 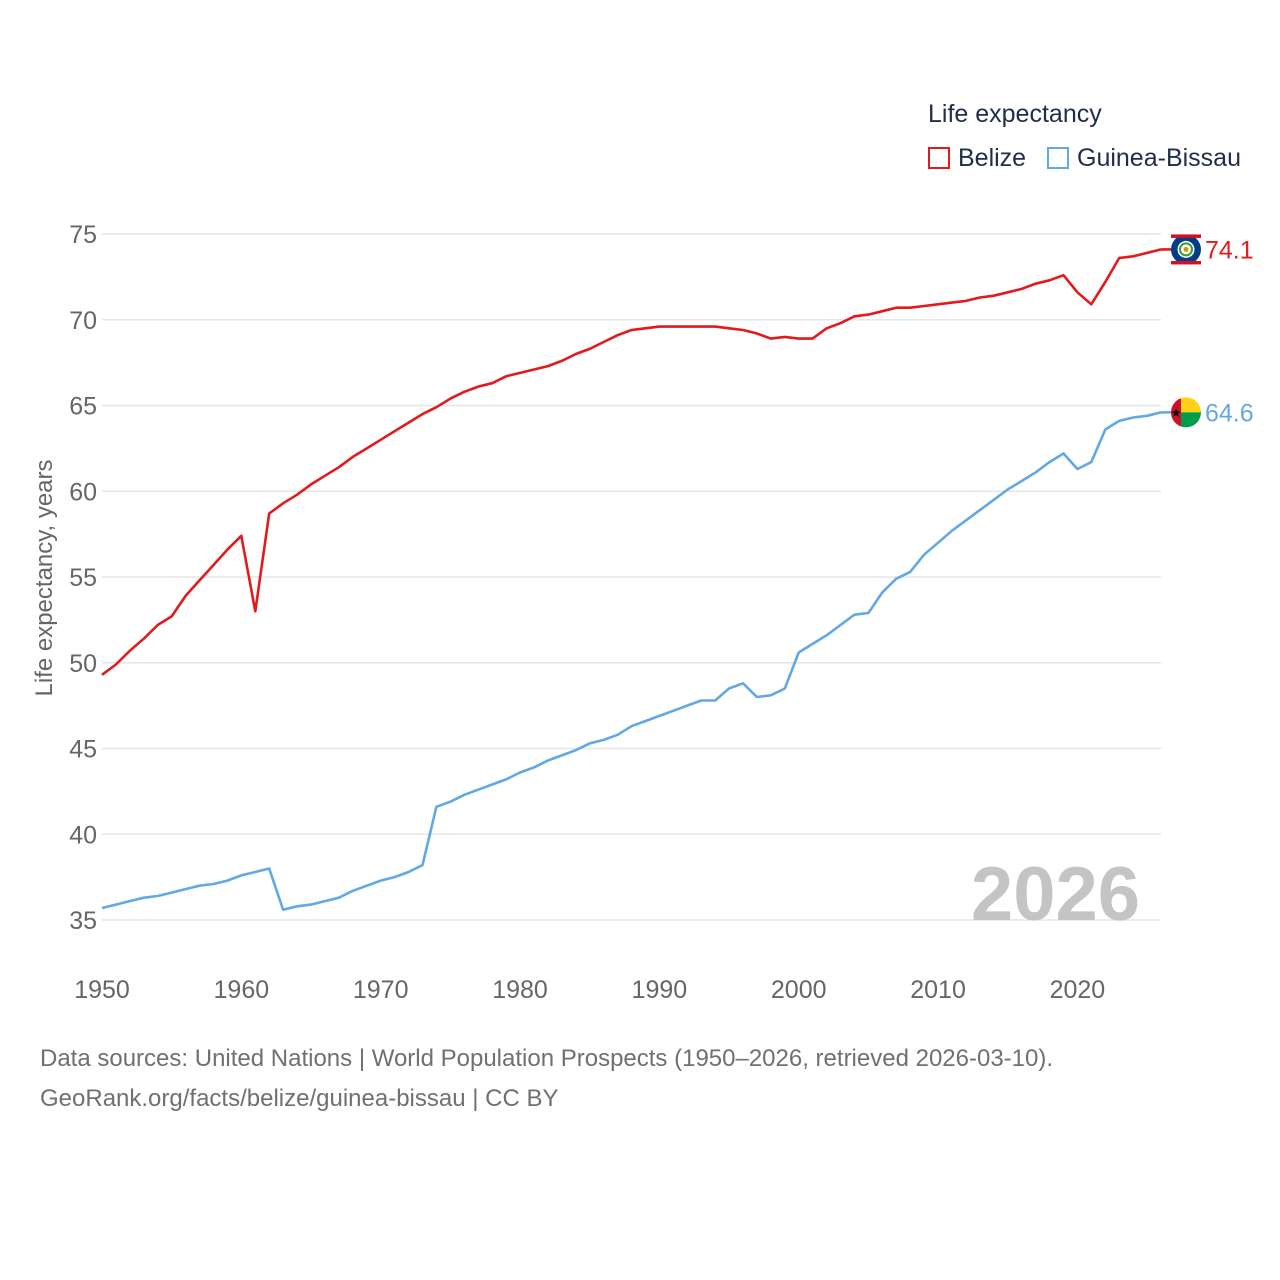 I want to click on legend-item-belize: Belize, so click(x=977, y=158).